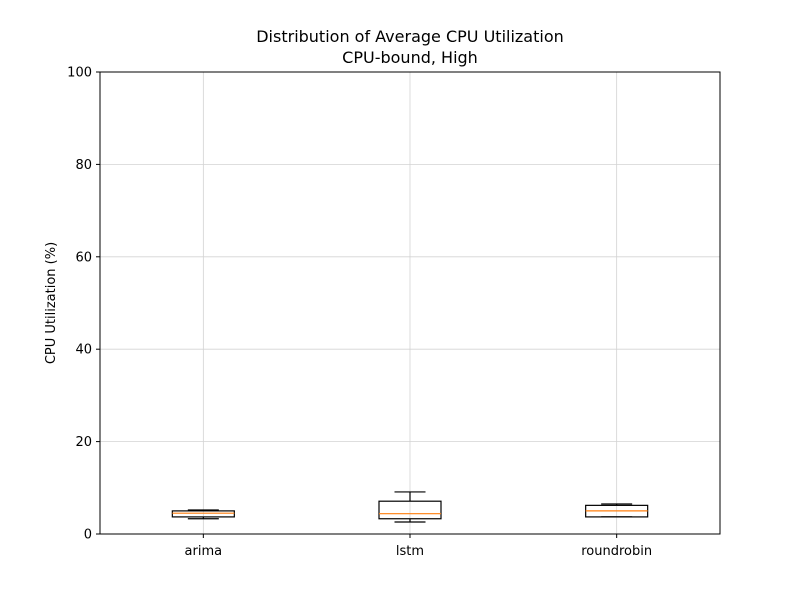 This screenshot has width=800, height=600. Describe the element at coordinates (410, 36) in the screenshot. I see `chart-title: Distribution of Average CPU Utilization` at that location.